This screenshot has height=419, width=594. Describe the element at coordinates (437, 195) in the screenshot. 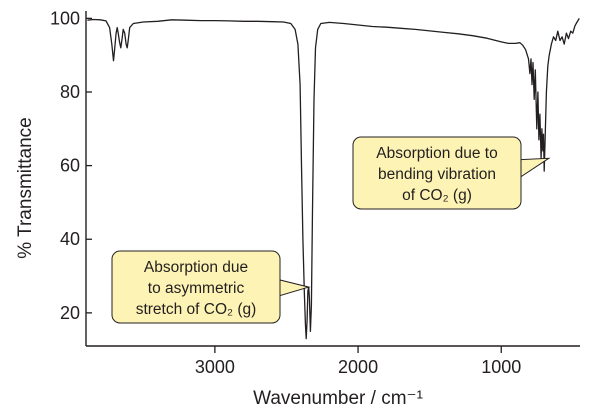

I see `callout-text-line: of CO₂ (g)` at that location.